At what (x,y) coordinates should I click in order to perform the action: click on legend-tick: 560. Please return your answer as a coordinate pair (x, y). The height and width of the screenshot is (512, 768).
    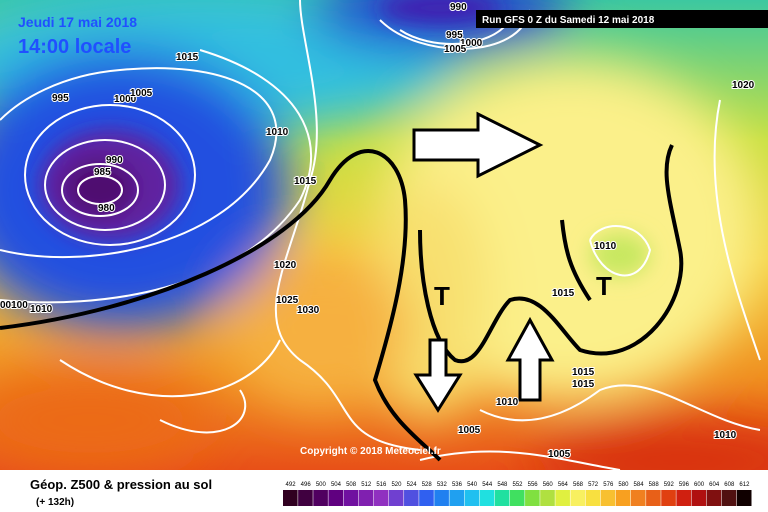
    Looking at the image, I should click on (548, 485).